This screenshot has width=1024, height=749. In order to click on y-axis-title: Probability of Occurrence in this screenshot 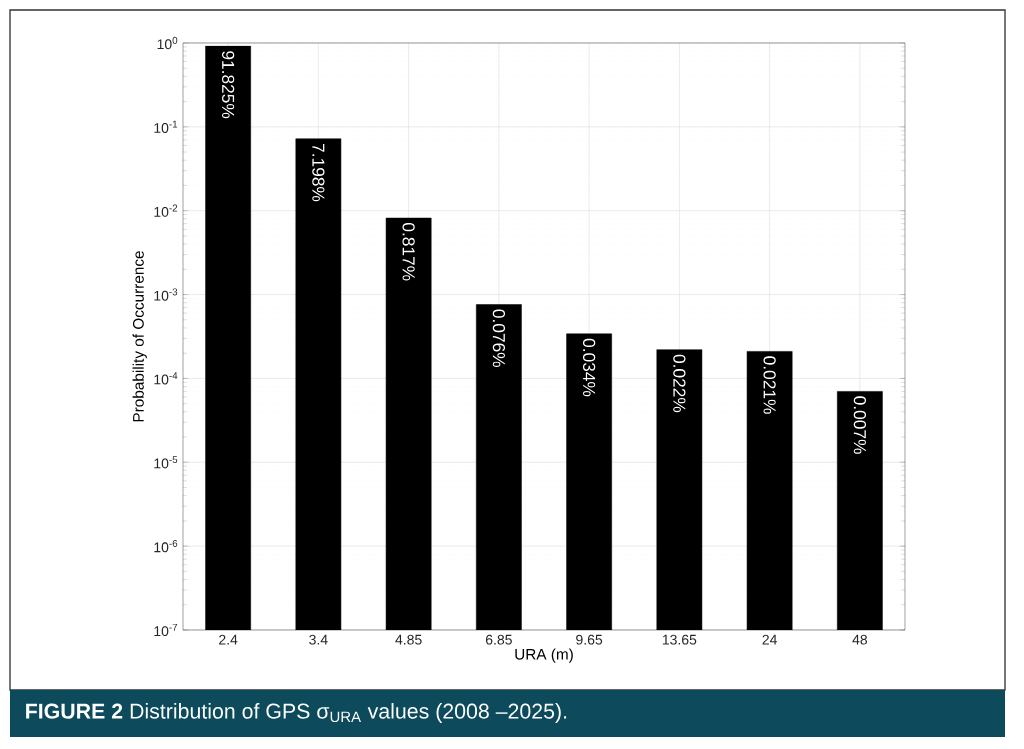, I will do `click(139, 336)`.